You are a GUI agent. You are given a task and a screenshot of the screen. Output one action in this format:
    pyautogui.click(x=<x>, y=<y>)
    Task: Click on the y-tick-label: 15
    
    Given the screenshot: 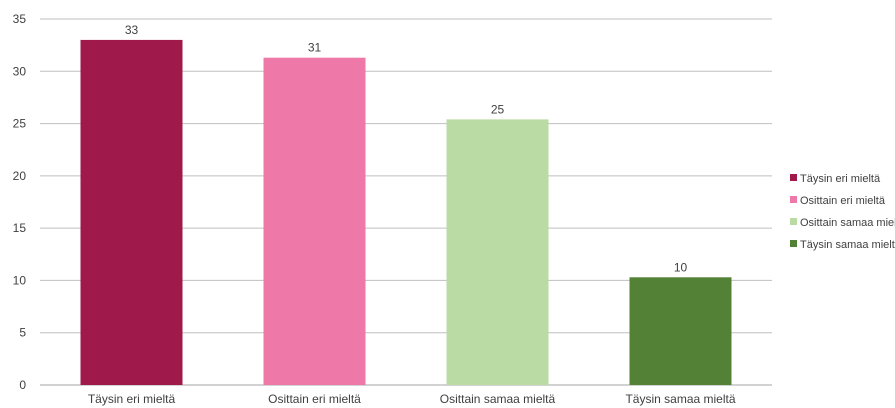 What is the action you would take?
    pyautogui.click(x=20, y=228)
    